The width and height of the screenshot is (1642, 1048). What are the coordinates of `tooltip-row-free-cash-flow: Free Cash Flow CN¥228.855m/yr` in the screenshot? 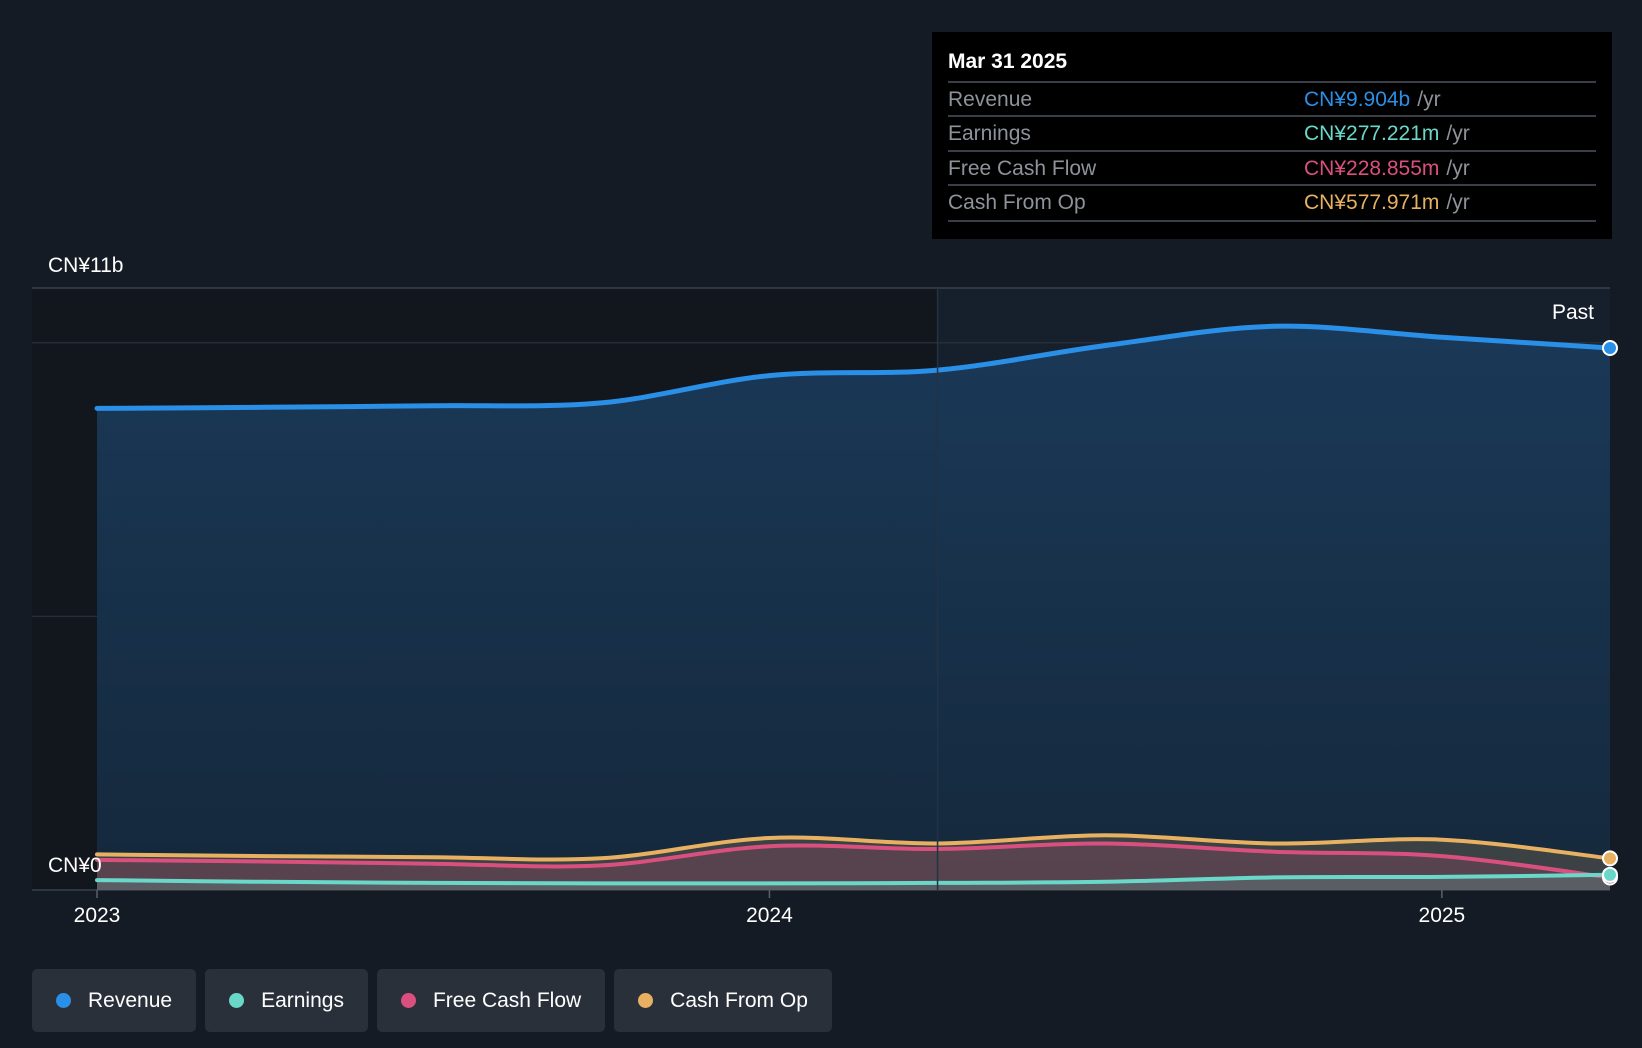 It's located at (1272, 168).